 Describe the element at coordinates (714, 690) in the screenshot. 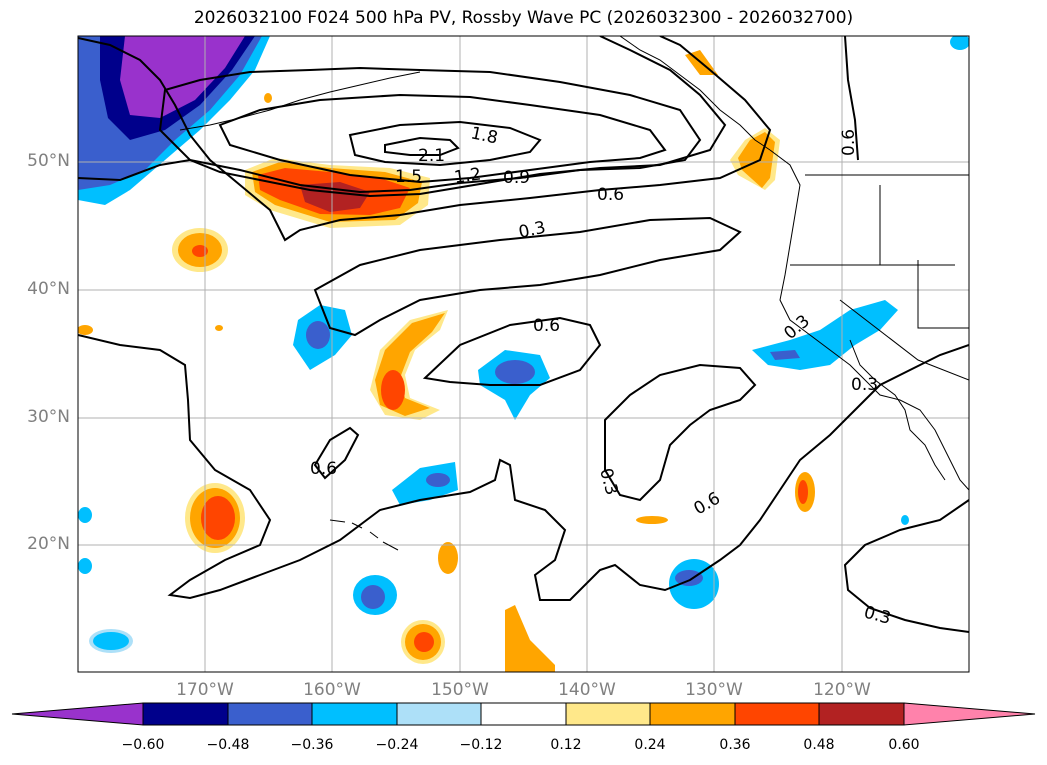

I see `lon-label-130w: 130°W` at that location.